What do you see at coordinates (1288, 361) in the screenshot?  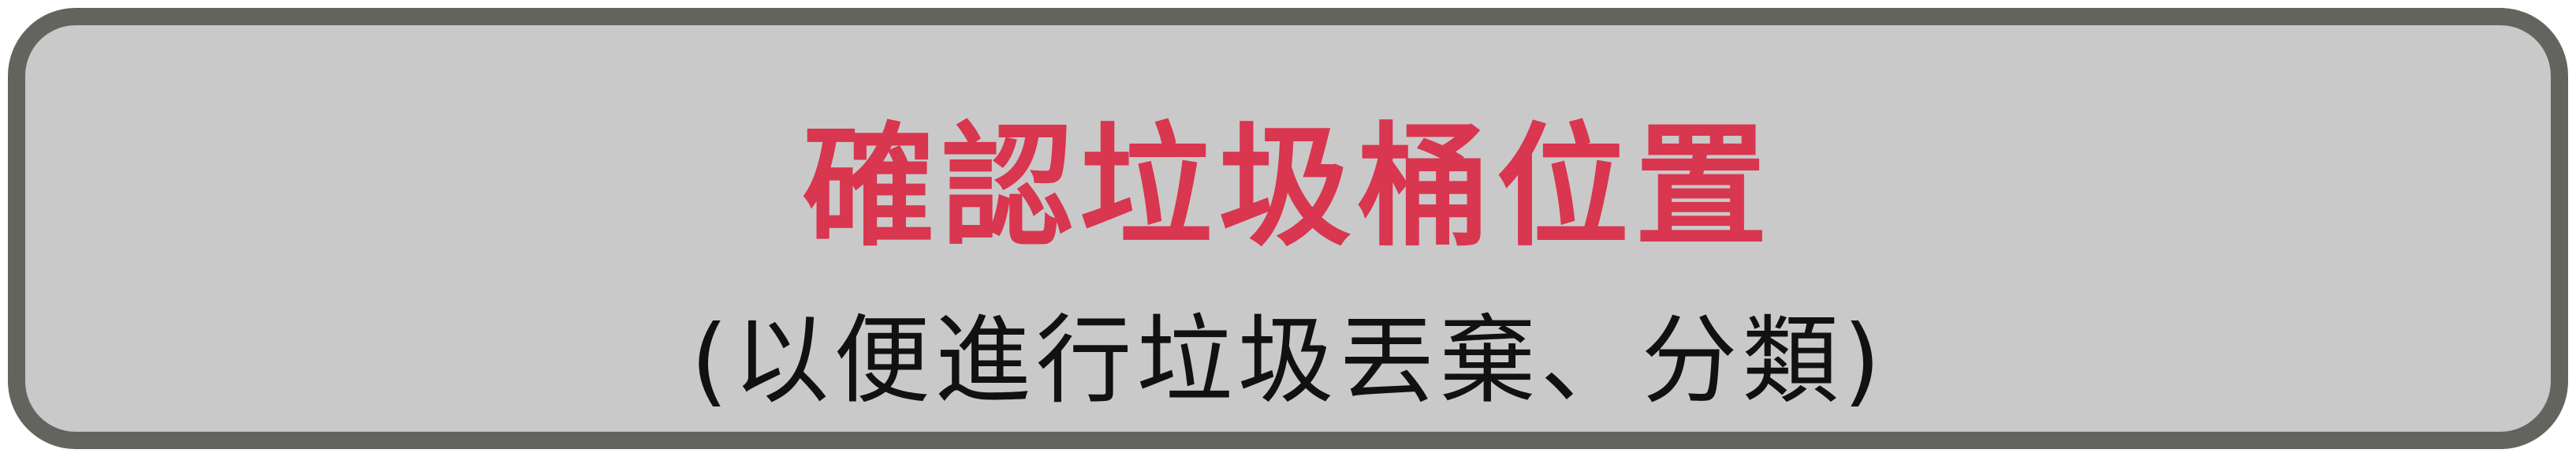 I see `banner-subtitle: (以便進行垃圾丟棄、分類)` at bounding box center [1288, 361].